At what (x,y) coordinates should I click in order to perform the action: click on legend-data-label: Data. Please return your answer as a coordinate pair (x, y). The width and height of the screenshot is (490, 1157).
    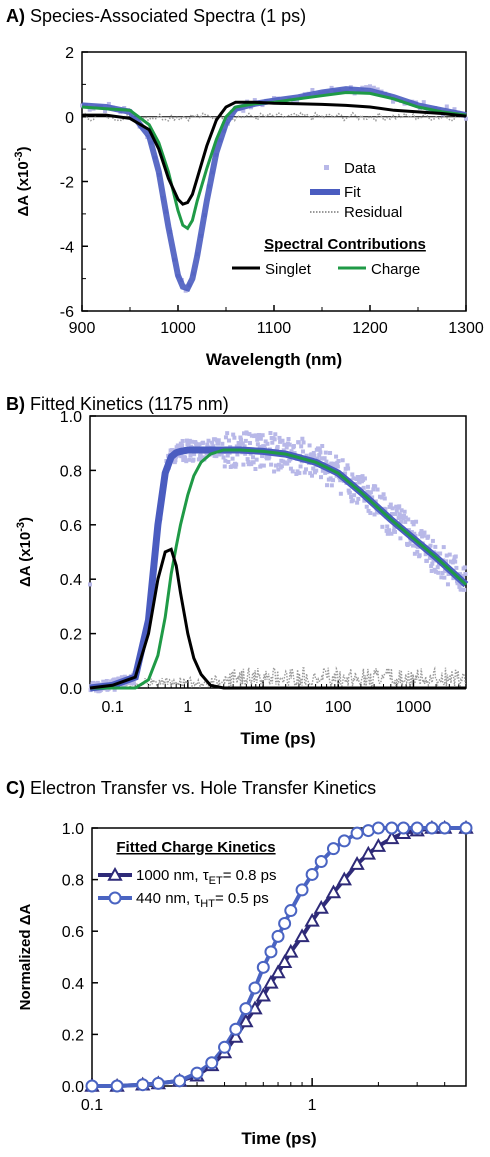
    Looking at the image, I should click on (360, 168).